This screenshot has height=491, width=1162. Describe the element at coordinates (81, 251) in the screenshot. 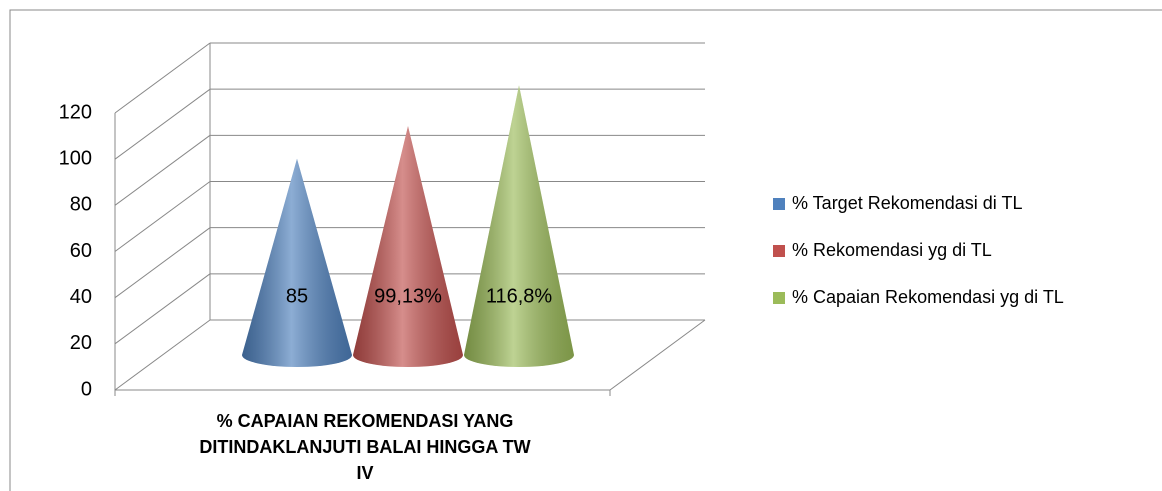

I see `y-tick-label: 60` at that location.